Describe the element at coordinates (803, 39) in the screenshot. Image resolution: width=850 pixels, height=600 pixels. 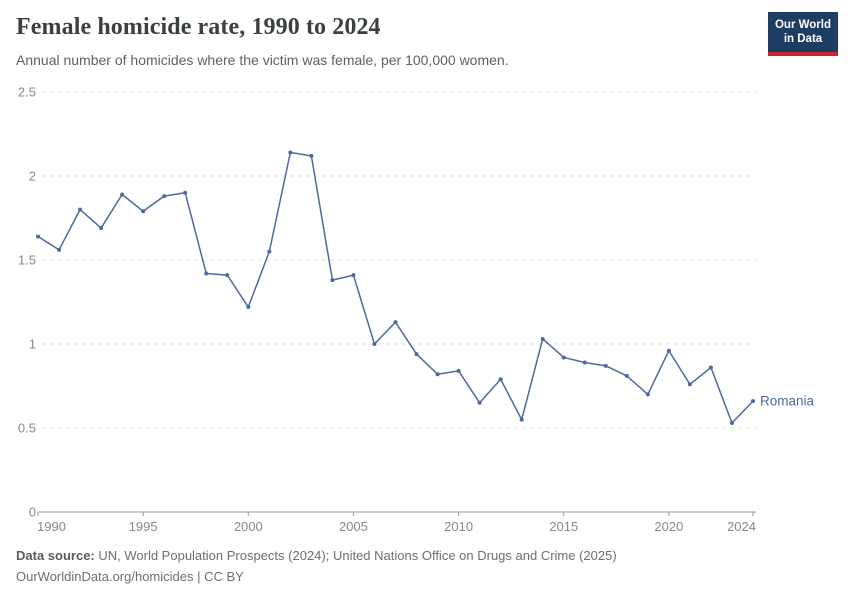
I see `logo-text-line2: in Data` at that location.